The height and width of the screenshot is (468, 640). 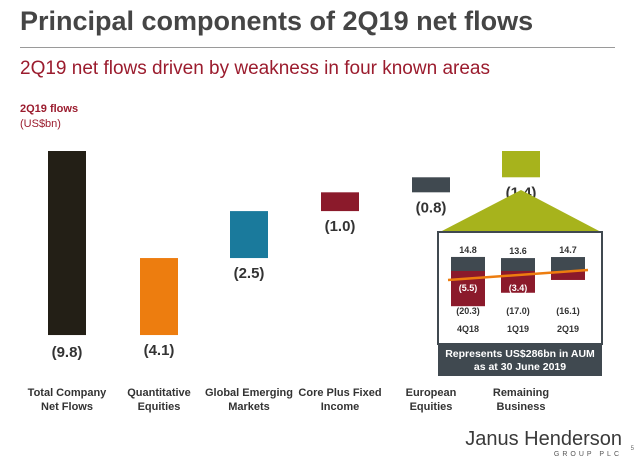 I want to click on inset-caption-box, so click(x=520, y=360).